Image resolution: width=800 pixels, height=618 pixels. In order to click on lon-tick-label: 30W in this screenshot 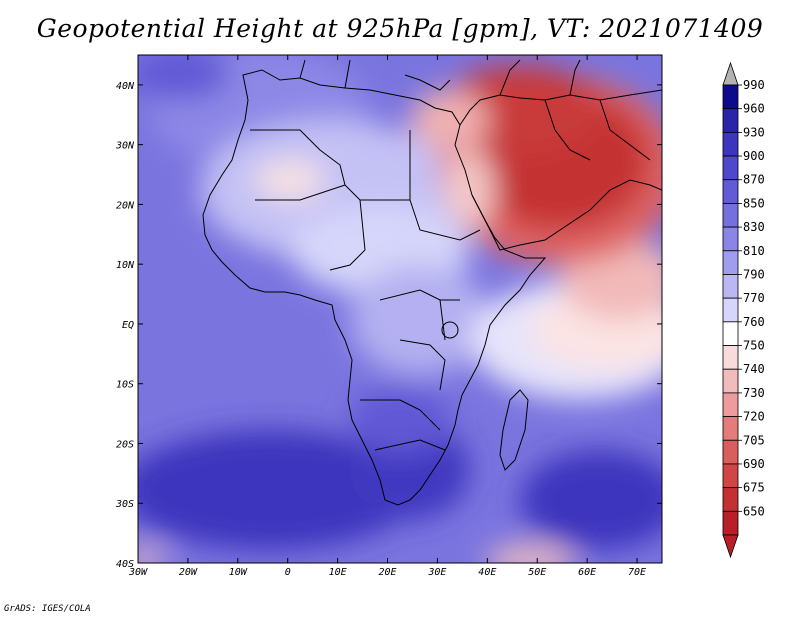, I will do `click(138, 572)`.